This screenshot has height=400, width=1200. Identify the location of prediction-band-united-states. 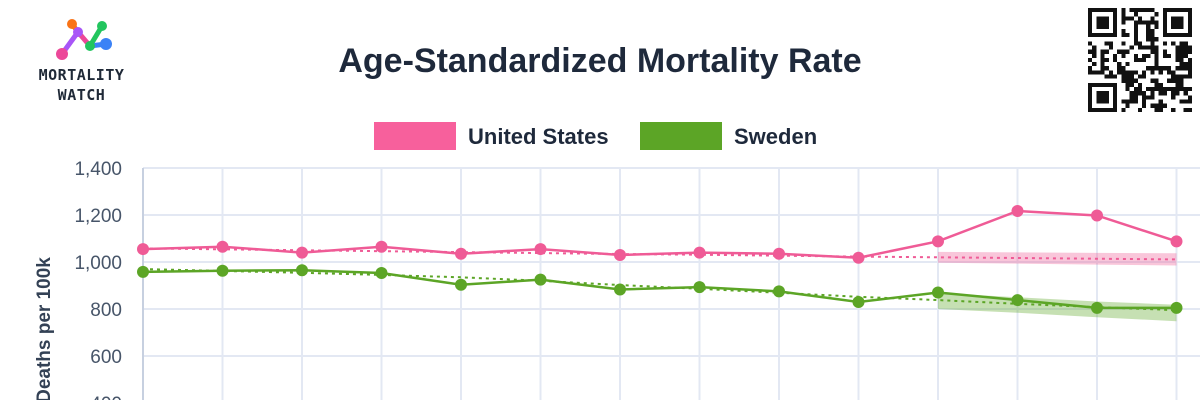
(1057, 258).